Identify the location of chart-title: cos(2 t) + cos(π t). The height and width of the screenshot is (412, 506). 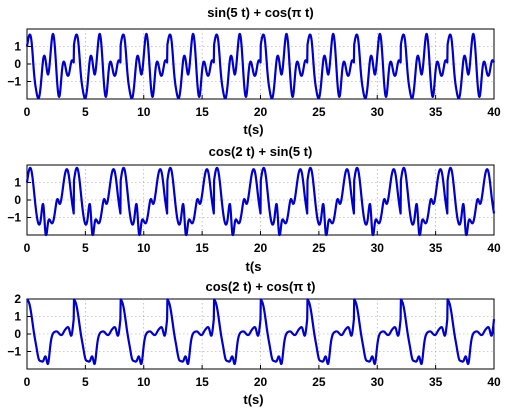
(261, 286).